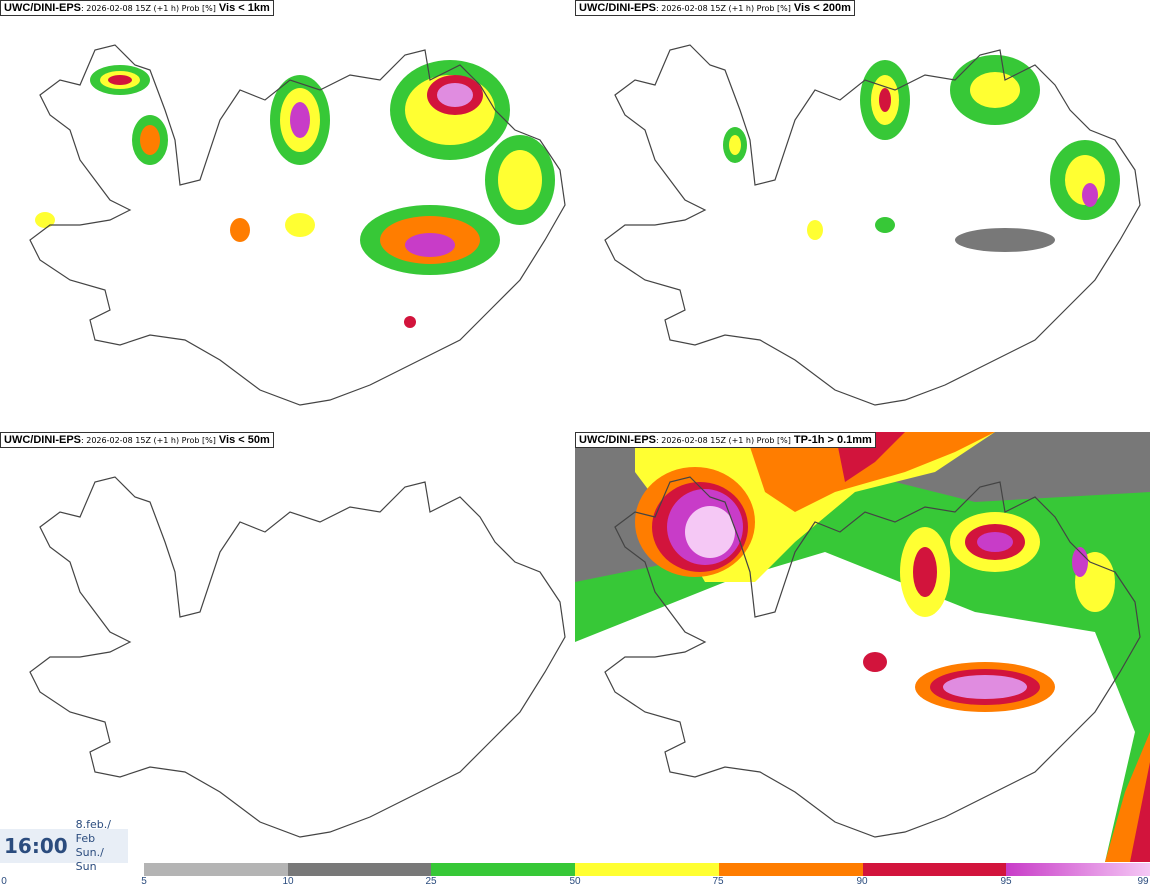  Describe the element at coordinates (244, 8) in the screenshot. I see `variable-label: Vis < 1km` at that location.